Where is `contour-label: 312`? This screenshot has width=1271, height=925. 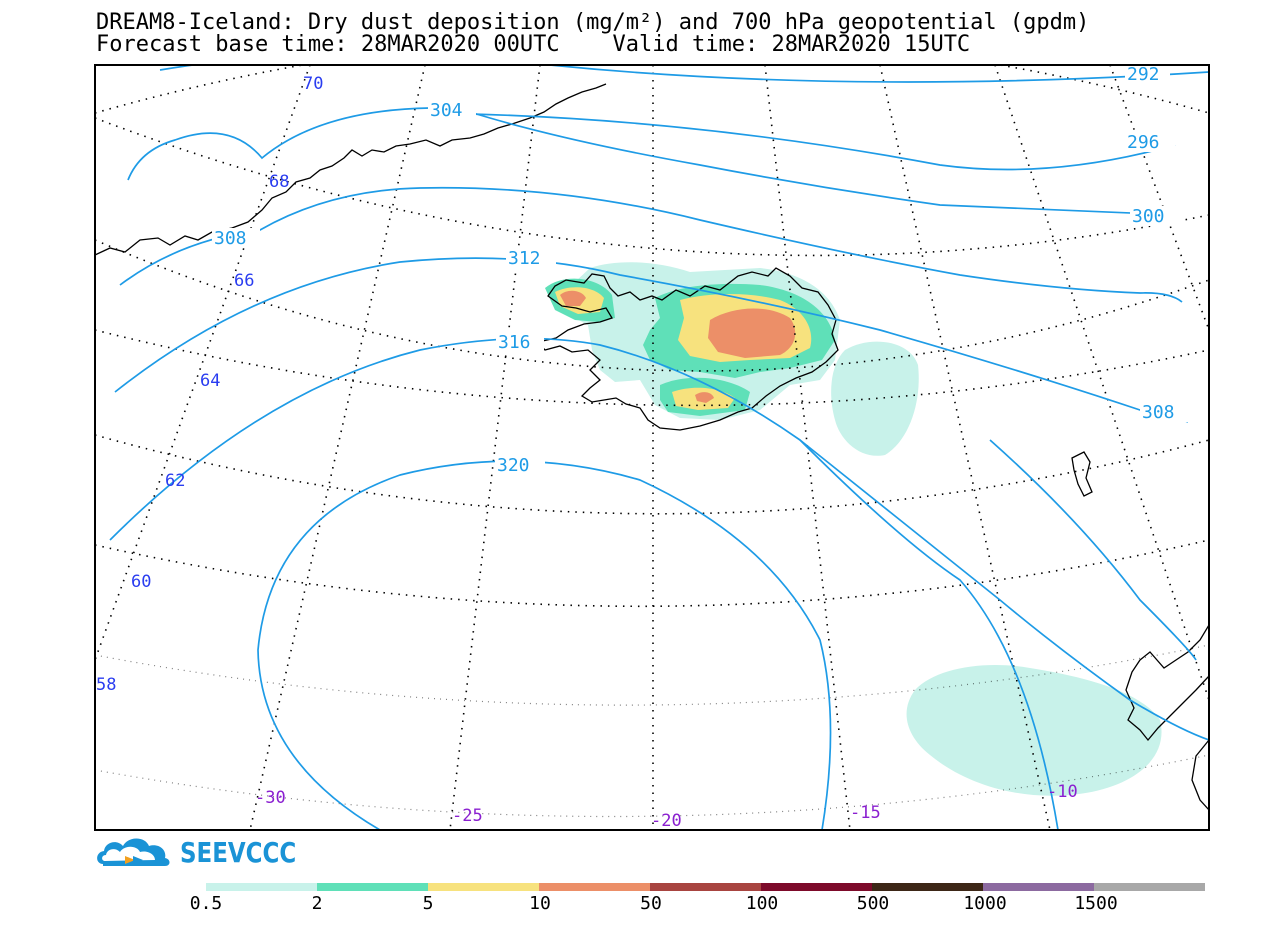
contour-label: 312 is located at coordinates (524, 258).